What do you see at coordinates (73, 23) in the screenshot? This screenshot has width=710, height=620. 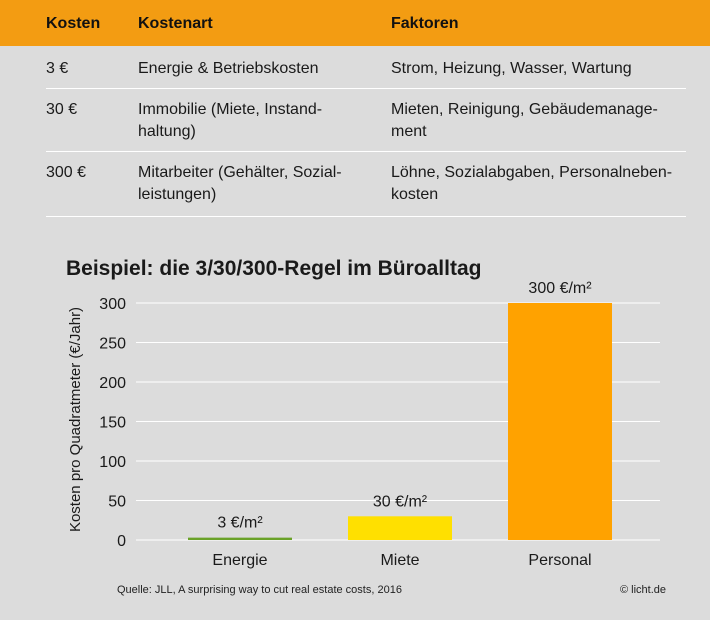 I see `column-header-kosten: Kosten` at bounding box center [73, 23].